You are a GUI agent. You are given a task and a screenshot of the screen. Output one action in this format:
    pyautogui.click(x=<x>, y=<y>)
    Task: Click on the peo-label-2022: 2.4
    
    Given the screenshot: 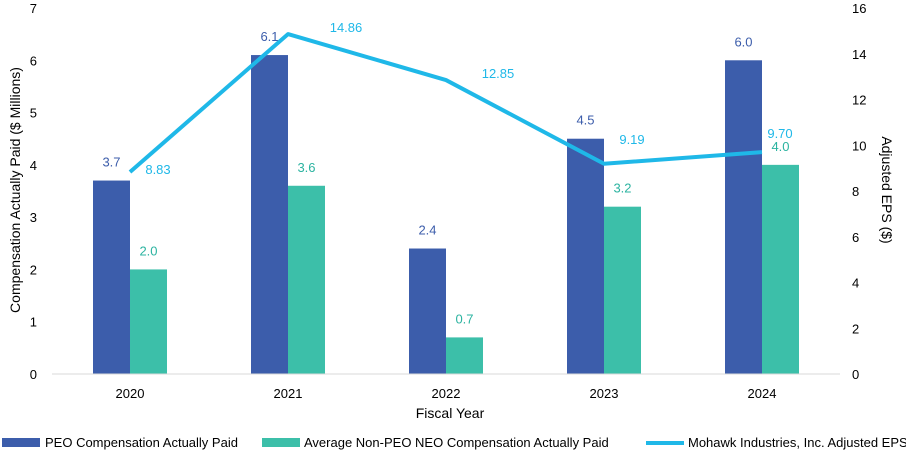 What is the action you would take?
    pyautogui.click(x=427, y=230)
    